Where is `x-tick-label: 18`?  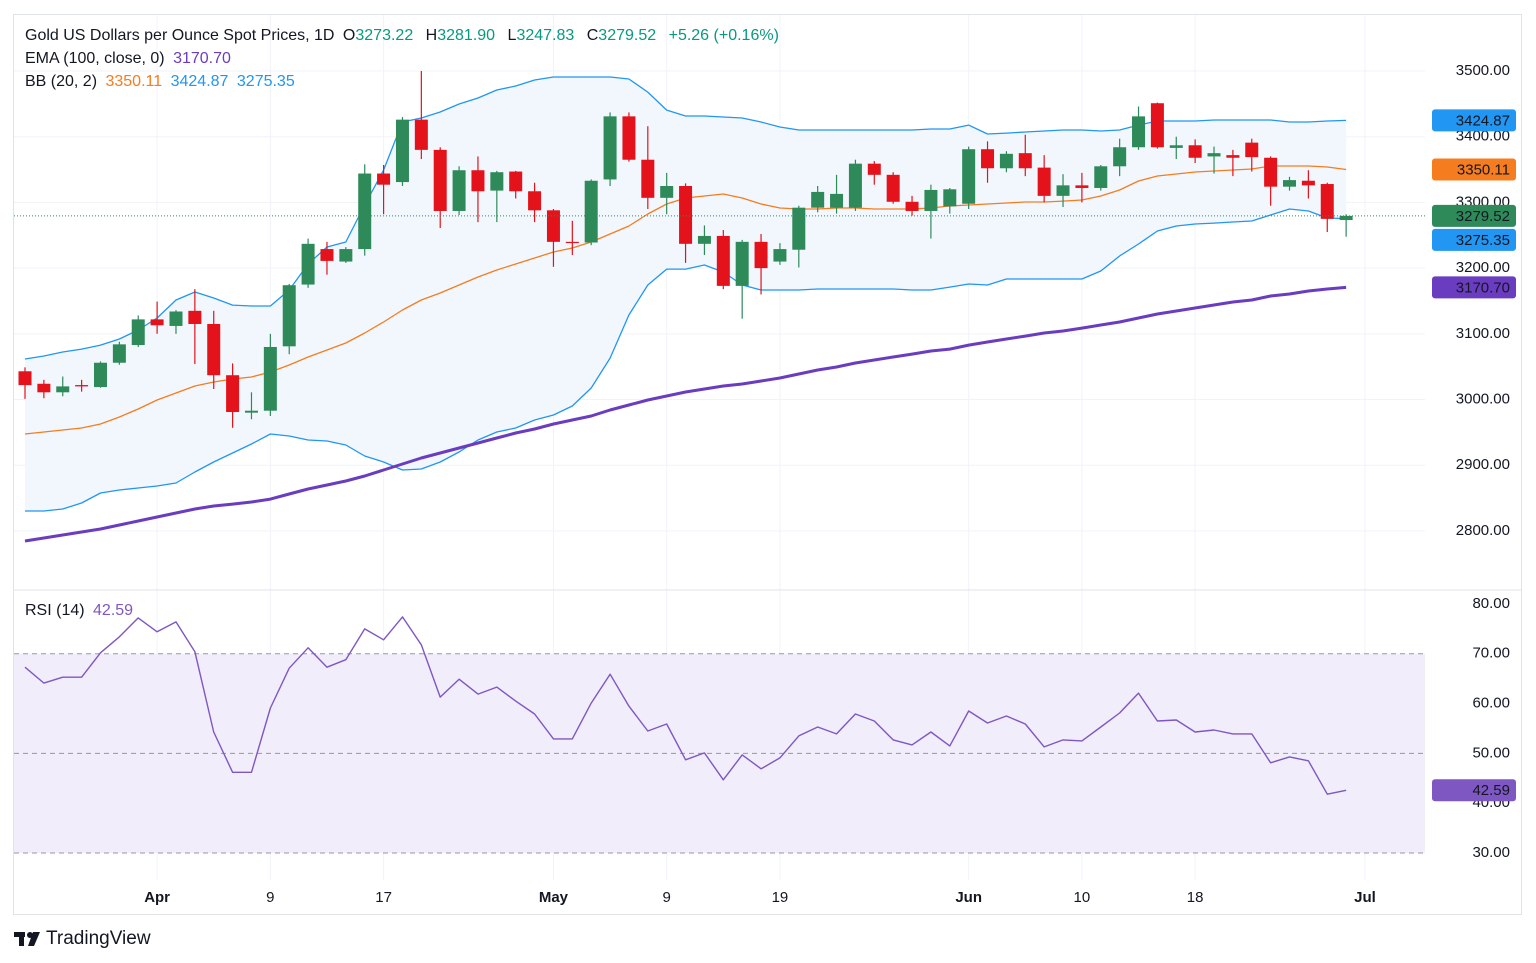
x-tick-label: 18 is located at coordinates (1195, 897).